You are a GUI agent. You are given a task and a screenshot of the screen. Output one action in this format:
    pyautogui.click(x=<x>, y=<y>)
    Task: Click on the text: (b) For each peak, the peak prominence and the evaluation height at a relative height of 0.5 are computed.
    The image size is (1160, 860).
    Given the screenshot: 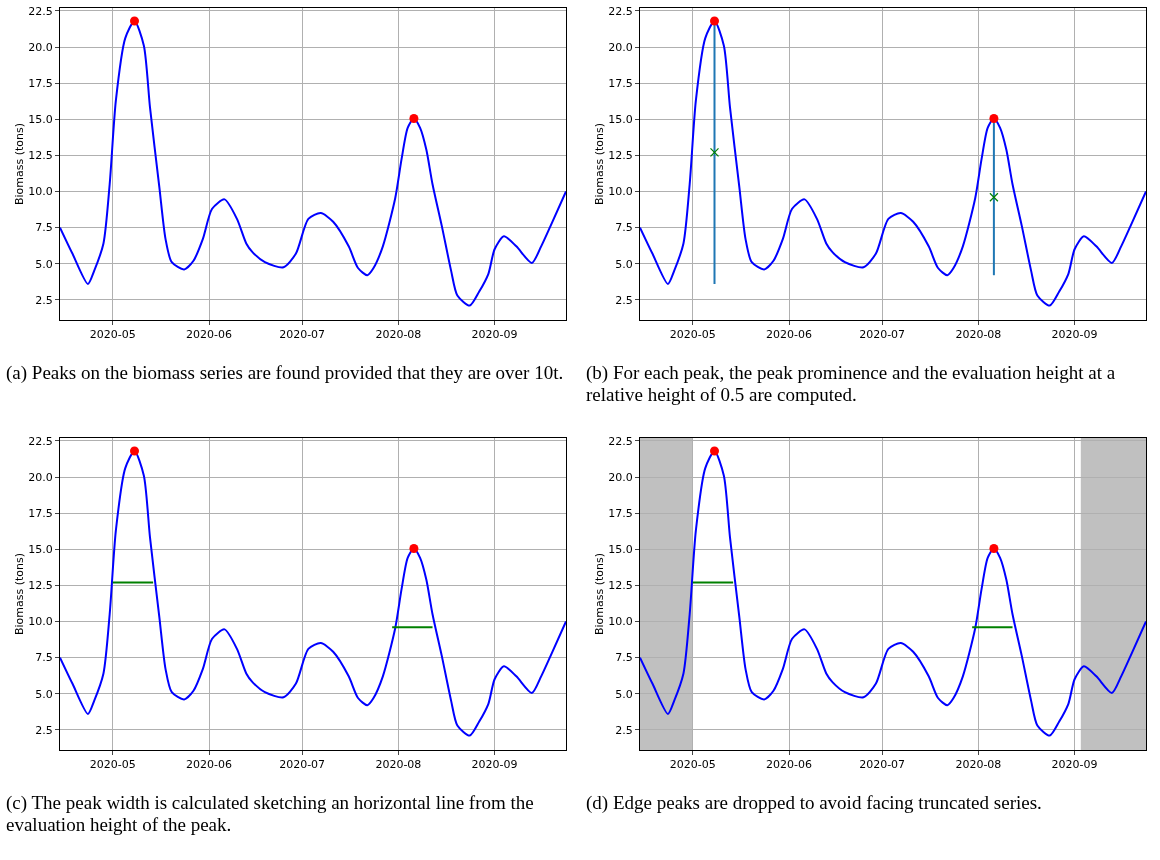 What is the action you would take?
    pyautogui.click(x=851, y=384)
    